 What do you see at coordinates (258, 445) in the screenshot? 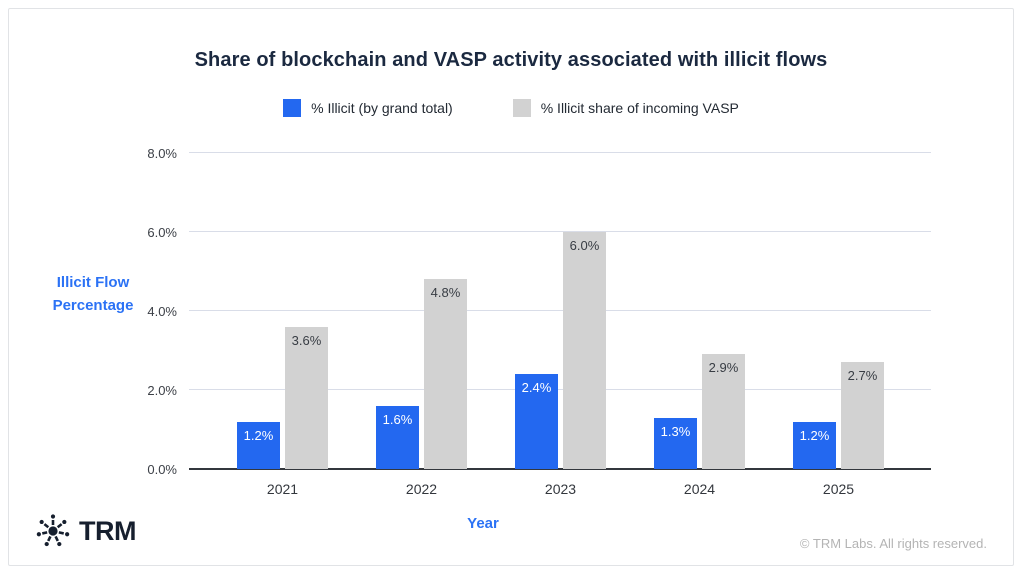
I see `bar-illicit-total-2021: 1.2%` at bounding box center [258, 445].